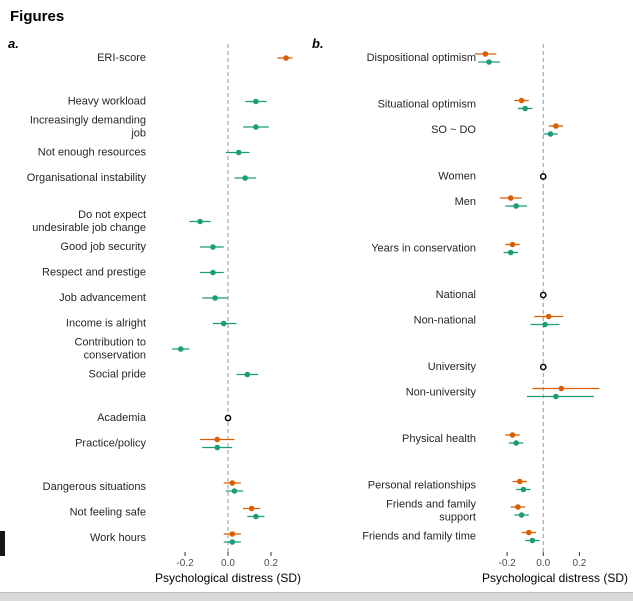 The width and height of the screenshot is (633, 601). I want to click on forest-row: Dangerous situations, so click(143, 487).